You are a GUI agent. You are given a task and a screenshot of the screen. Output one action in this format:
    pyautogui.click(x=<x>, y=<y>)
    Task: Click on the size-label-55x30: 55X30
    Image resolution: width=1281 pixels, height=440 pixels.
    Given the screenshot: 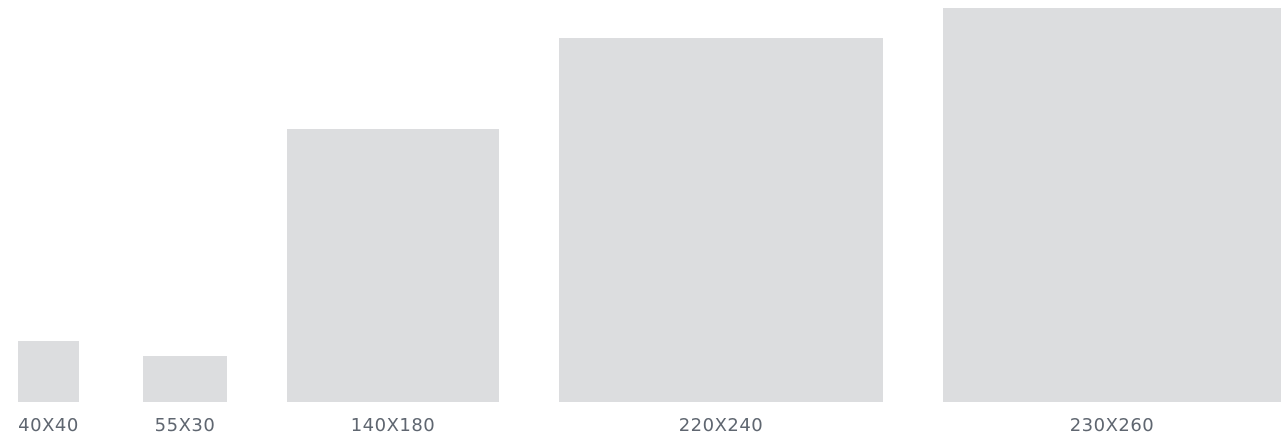 What is the action you would take?
    pyautogui.click(x=185, y=425)
    